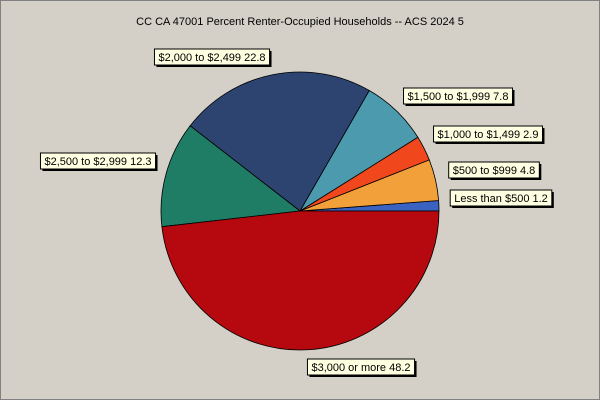 The image size is (600, 400). I want to click on label-text: $1,000 to $1,499 2.9, so click(488, 135).